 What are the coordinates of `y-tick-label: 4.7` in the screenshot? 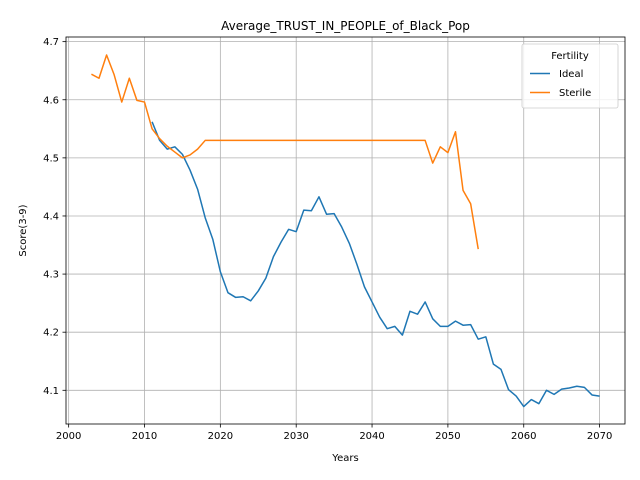 It's located at (51, 42).